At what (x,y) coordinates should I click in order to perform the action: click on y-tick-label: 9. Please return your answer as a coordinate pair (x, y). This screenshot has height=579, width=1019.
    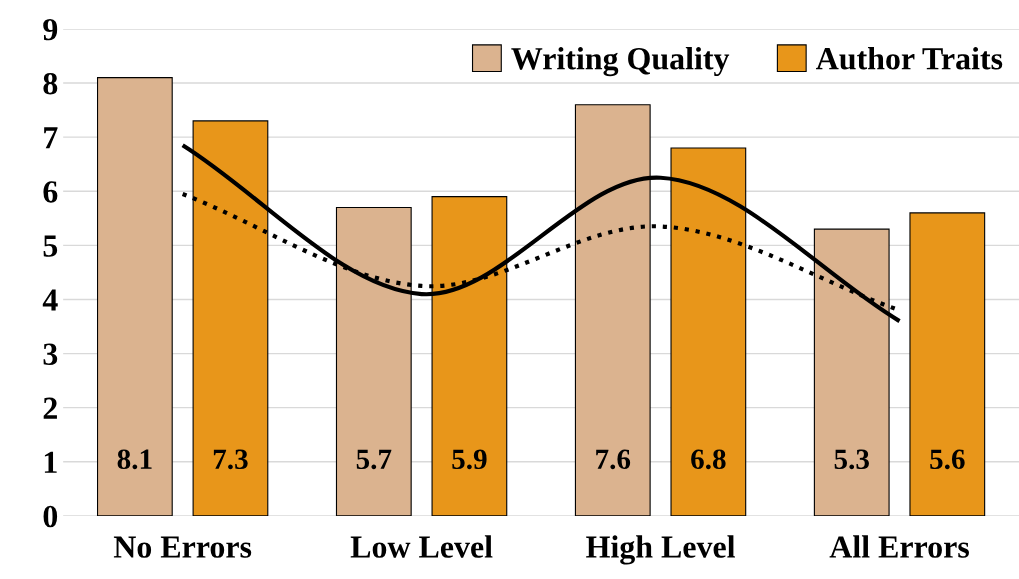
    Looking at the image, I should click on (50, 29).